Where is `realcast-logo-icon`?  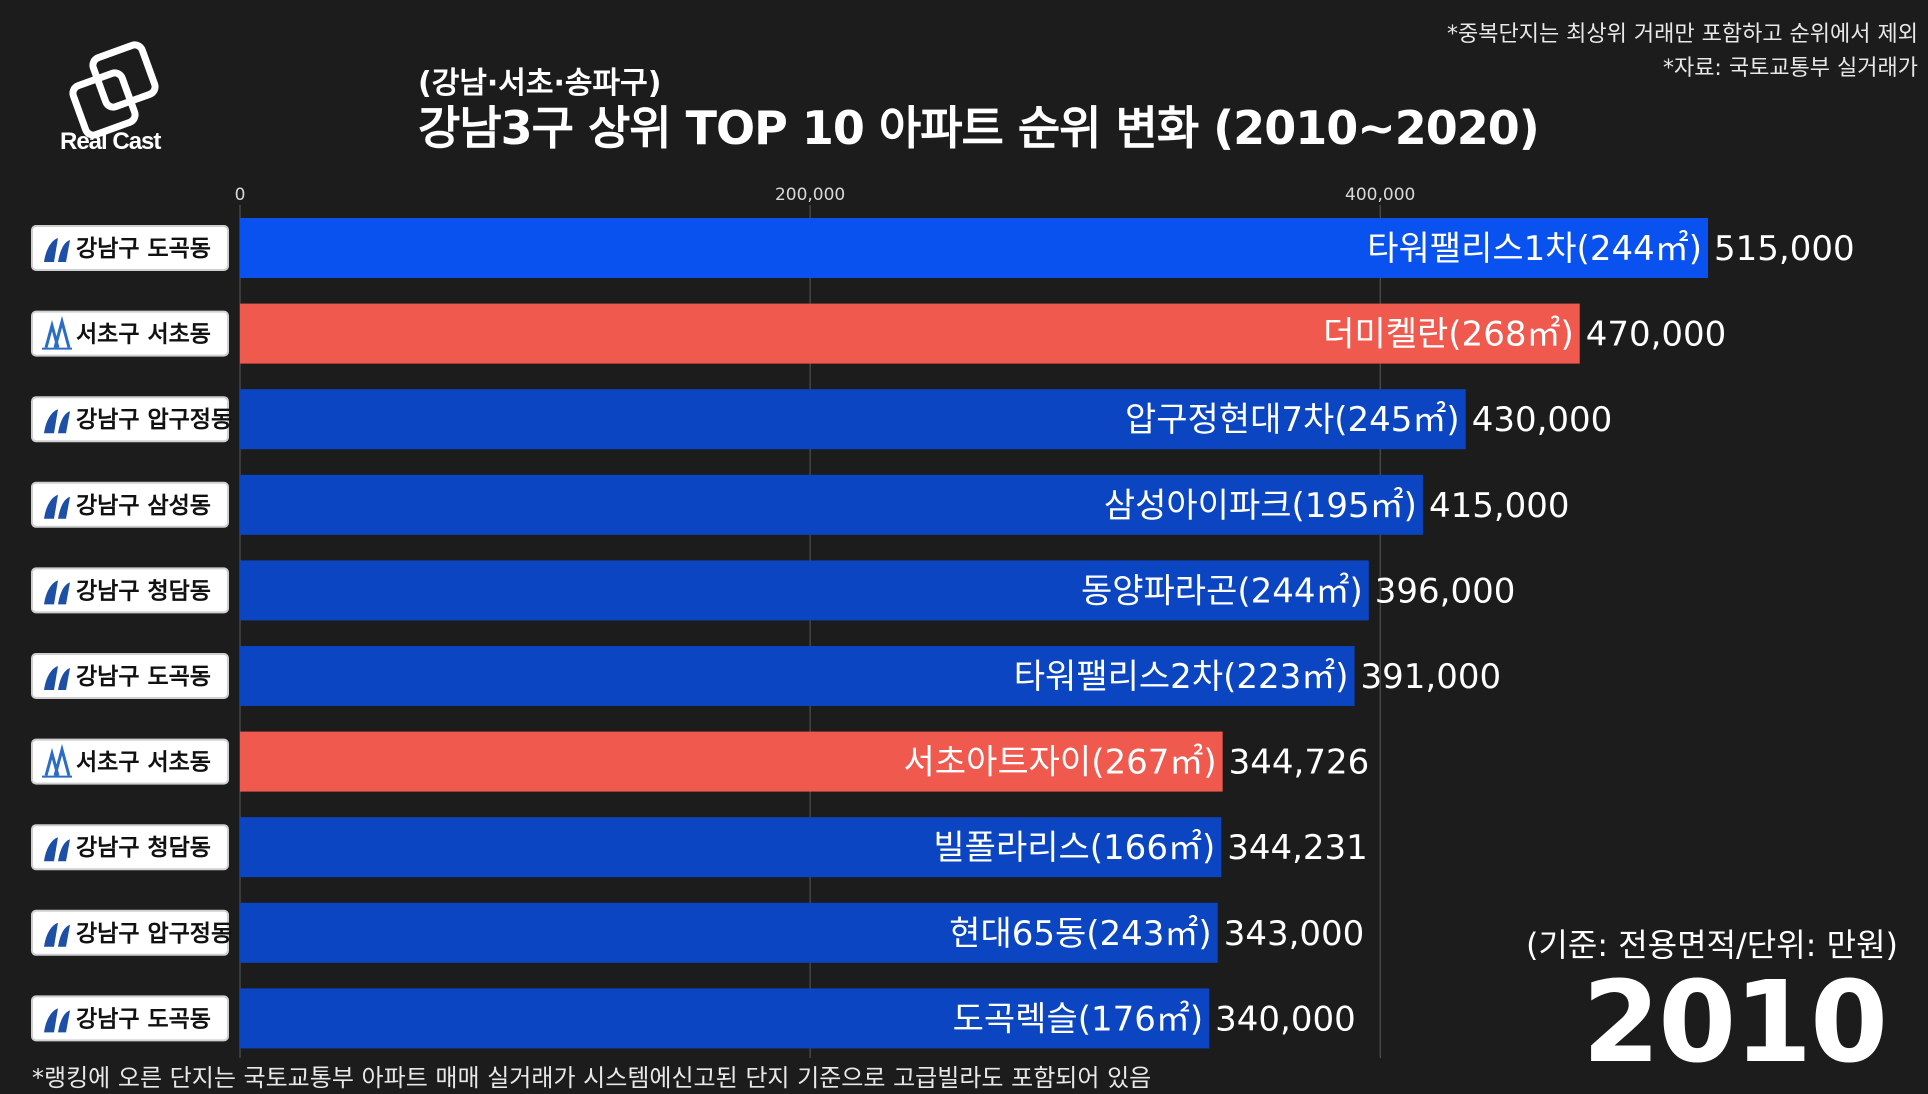 realcast-logo-icon is located at coordinates (114, 90).